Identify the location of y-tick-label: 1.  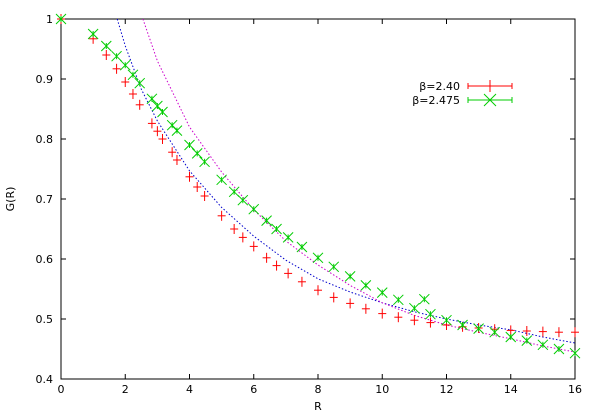
(49, 19).